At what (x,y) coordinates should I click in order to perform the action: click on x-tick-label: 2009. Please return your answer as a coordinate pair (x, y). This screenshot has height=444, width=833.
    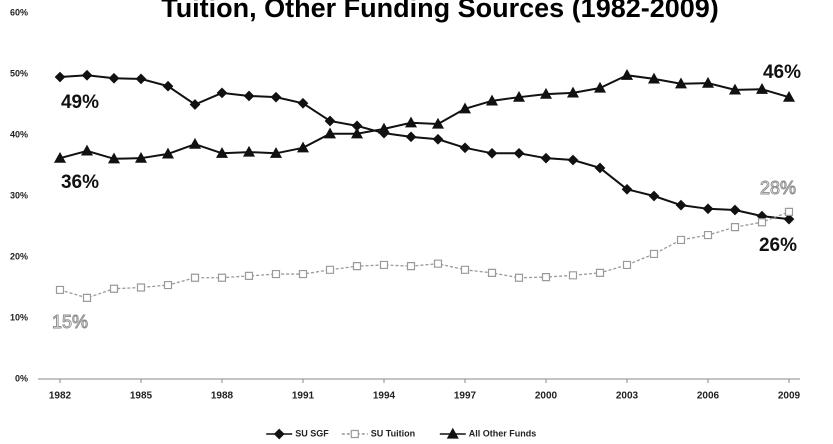
    Looking at the image, I should click on (789, 396).